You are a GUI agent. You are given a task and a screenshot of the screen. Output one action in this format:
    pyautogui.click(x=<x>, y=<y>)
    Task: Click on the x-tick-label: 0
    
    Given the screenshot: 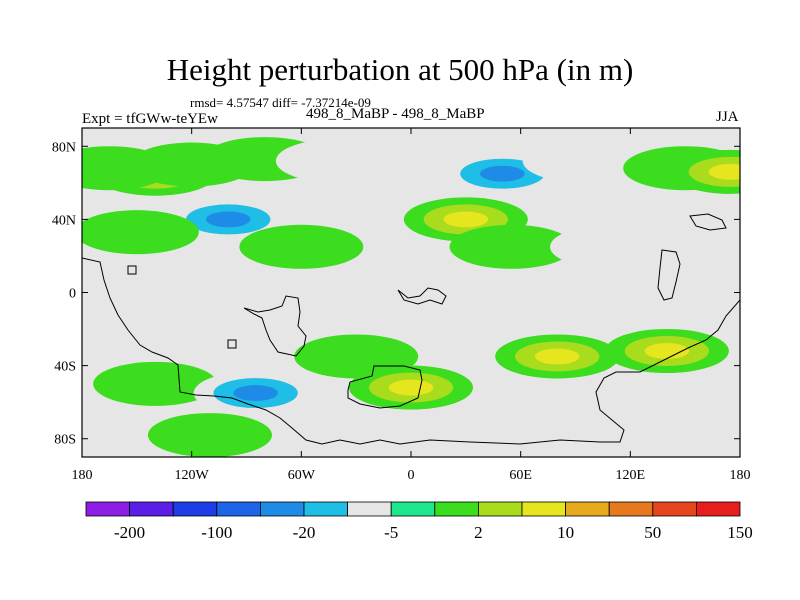 What is the action you would take?
    pyautogui.click(x=411, y=475)
    